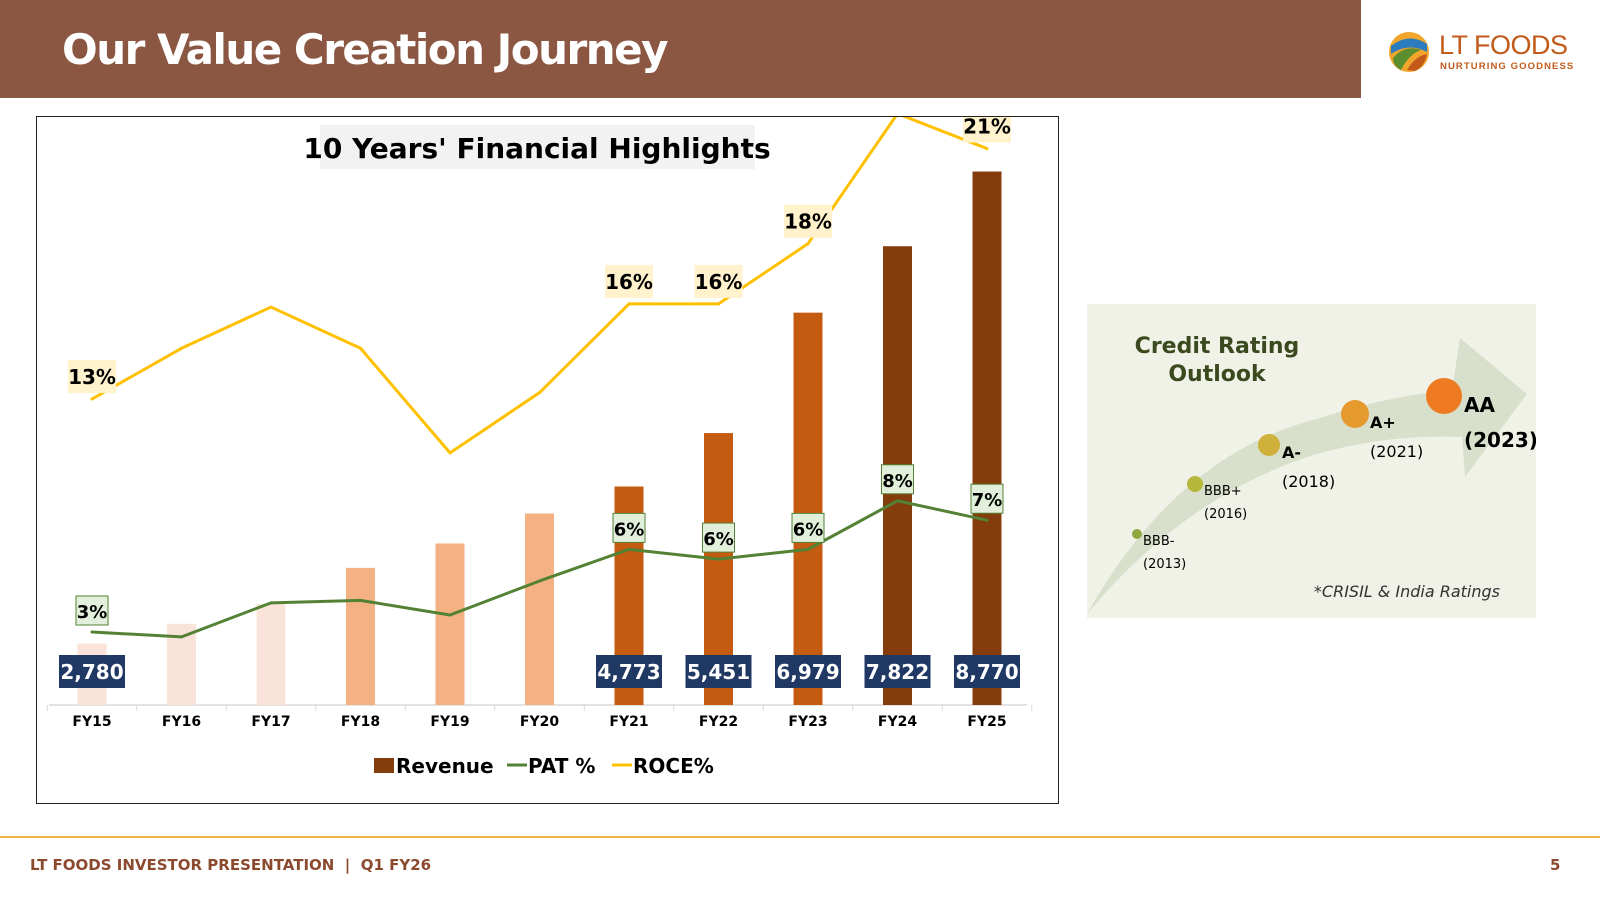  I want to click on logo-icon, so click(1409, 52).